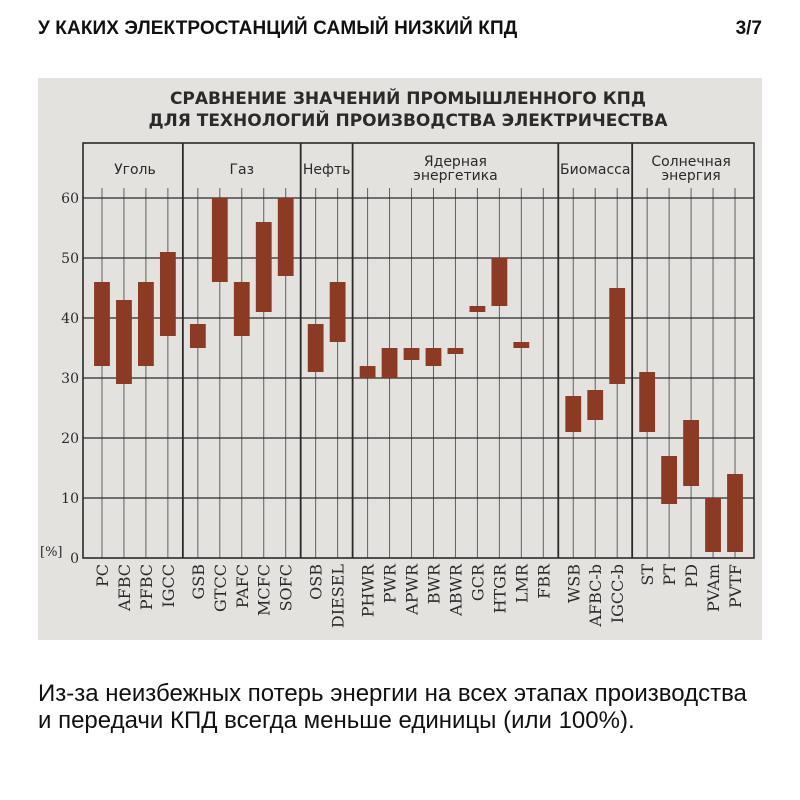  What do you see at coordinates (70, 319) in the screenshot?
I see `y-tick-label: 40` at bounding box center [70, 319].